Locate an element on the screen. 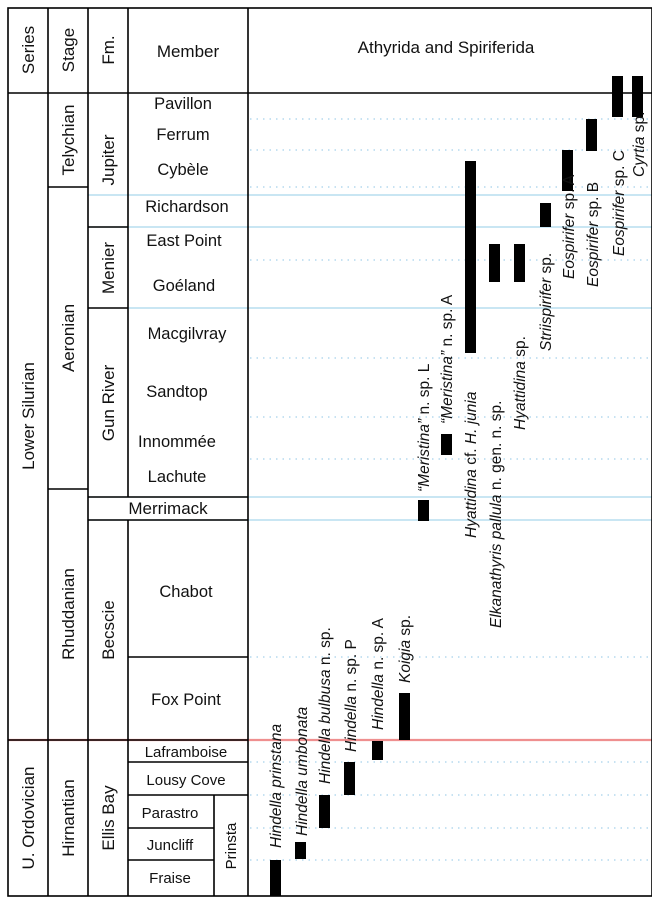  stage-column: Telychian Aeronian Rhuddanian Hirnantian is located at coordinates (68, 481).